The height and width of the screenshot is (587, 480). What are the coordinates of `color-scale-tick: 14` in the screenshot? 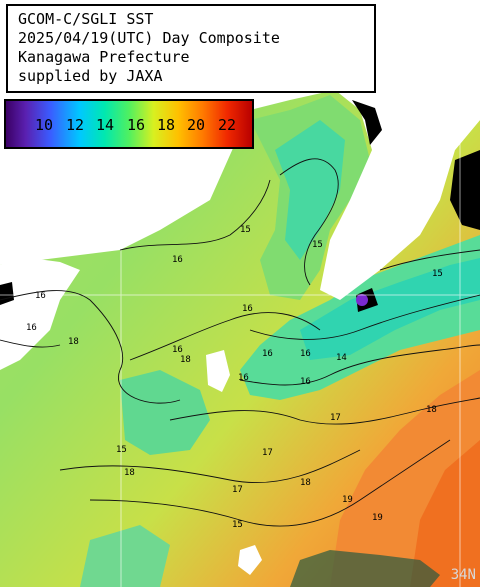 It's located at (105, 125).